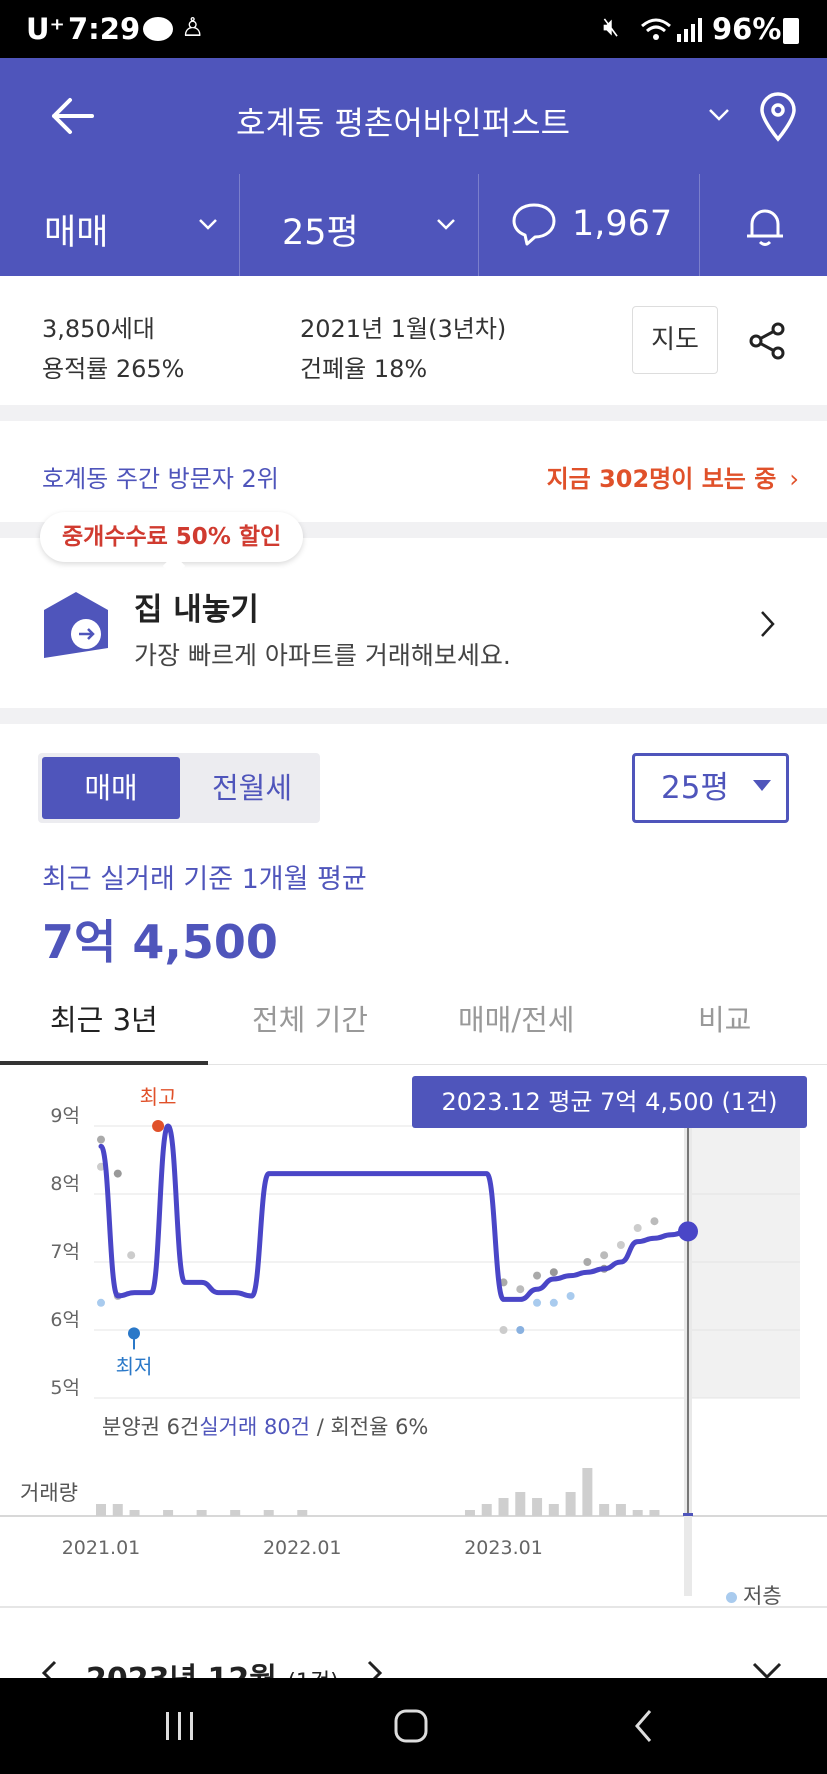  What do you see at coordinates (302, 1548) in the screenshot?
I see `x-tick-label: 2022.01` at bounding box center [302, 1548].